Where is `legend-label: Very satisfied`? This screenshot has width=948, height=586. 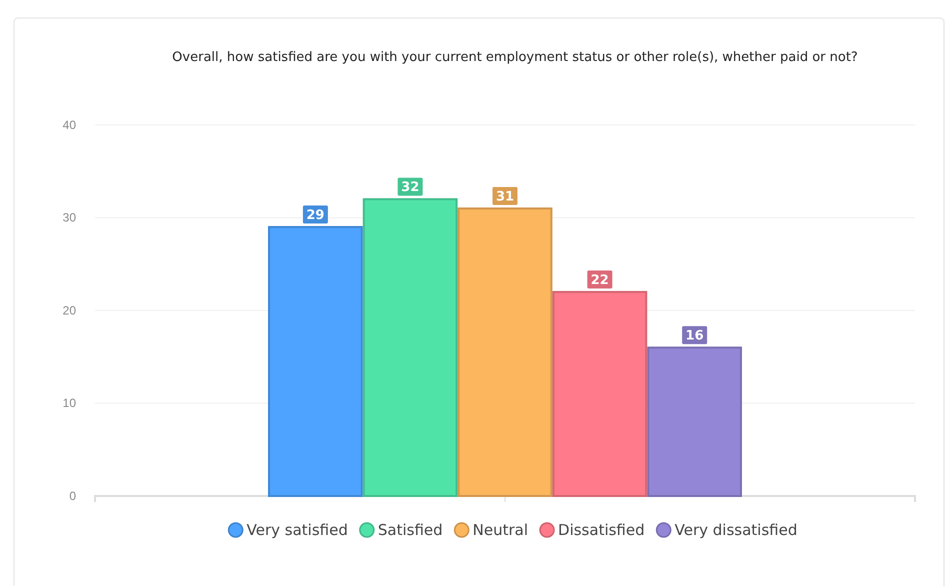
legend-label: Very satisfied is located at coordinates (297, 530).